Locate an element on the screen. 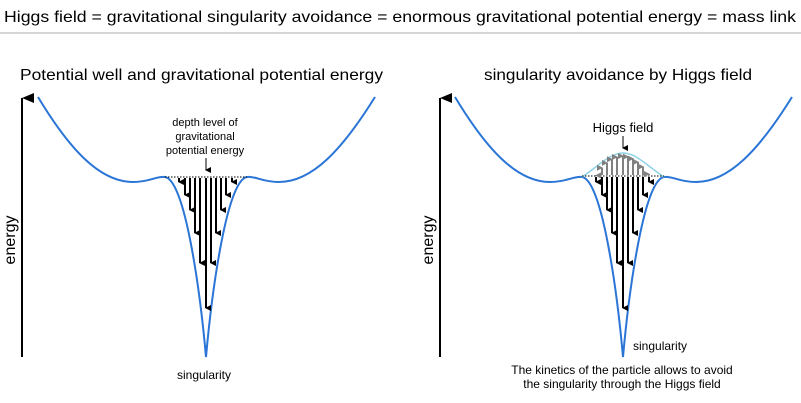  right-panel-title: singularity avoidance by Higgs field is located at coordinates (618, 75).